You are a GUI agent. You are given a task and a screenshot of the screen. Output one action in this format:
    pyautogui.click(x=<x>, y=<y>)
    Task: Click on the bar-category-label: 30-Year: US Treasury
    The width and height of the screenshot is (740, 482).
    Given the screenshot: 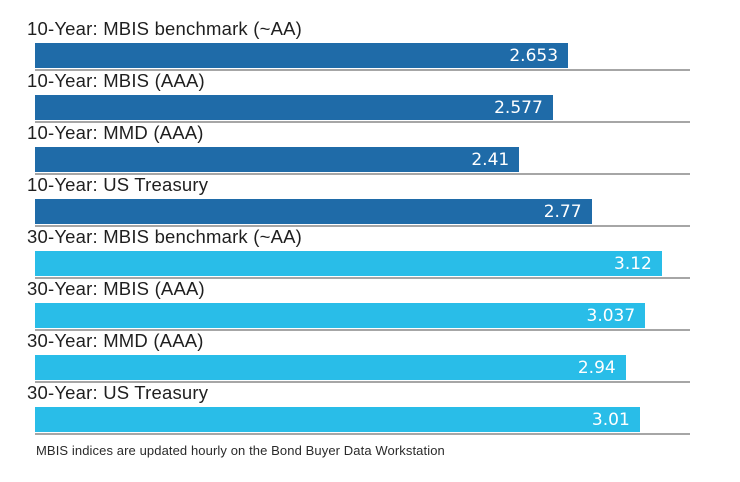 What is the action you would take?
    pyautogui.click(x=118, y=392)
    